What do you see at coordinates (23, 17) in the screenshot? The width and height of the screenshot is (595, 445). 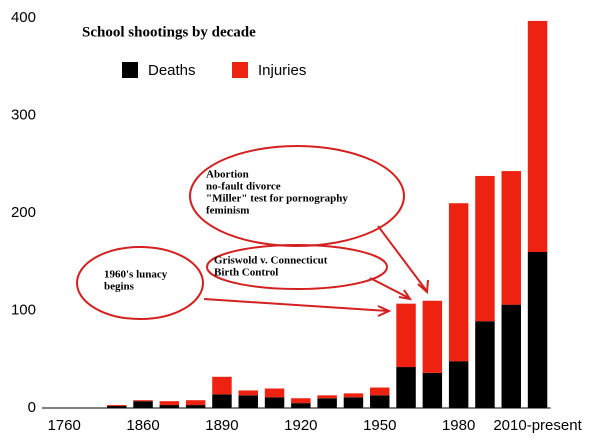 I see `y-tick-label: 400` at bounding box center [23, 17].